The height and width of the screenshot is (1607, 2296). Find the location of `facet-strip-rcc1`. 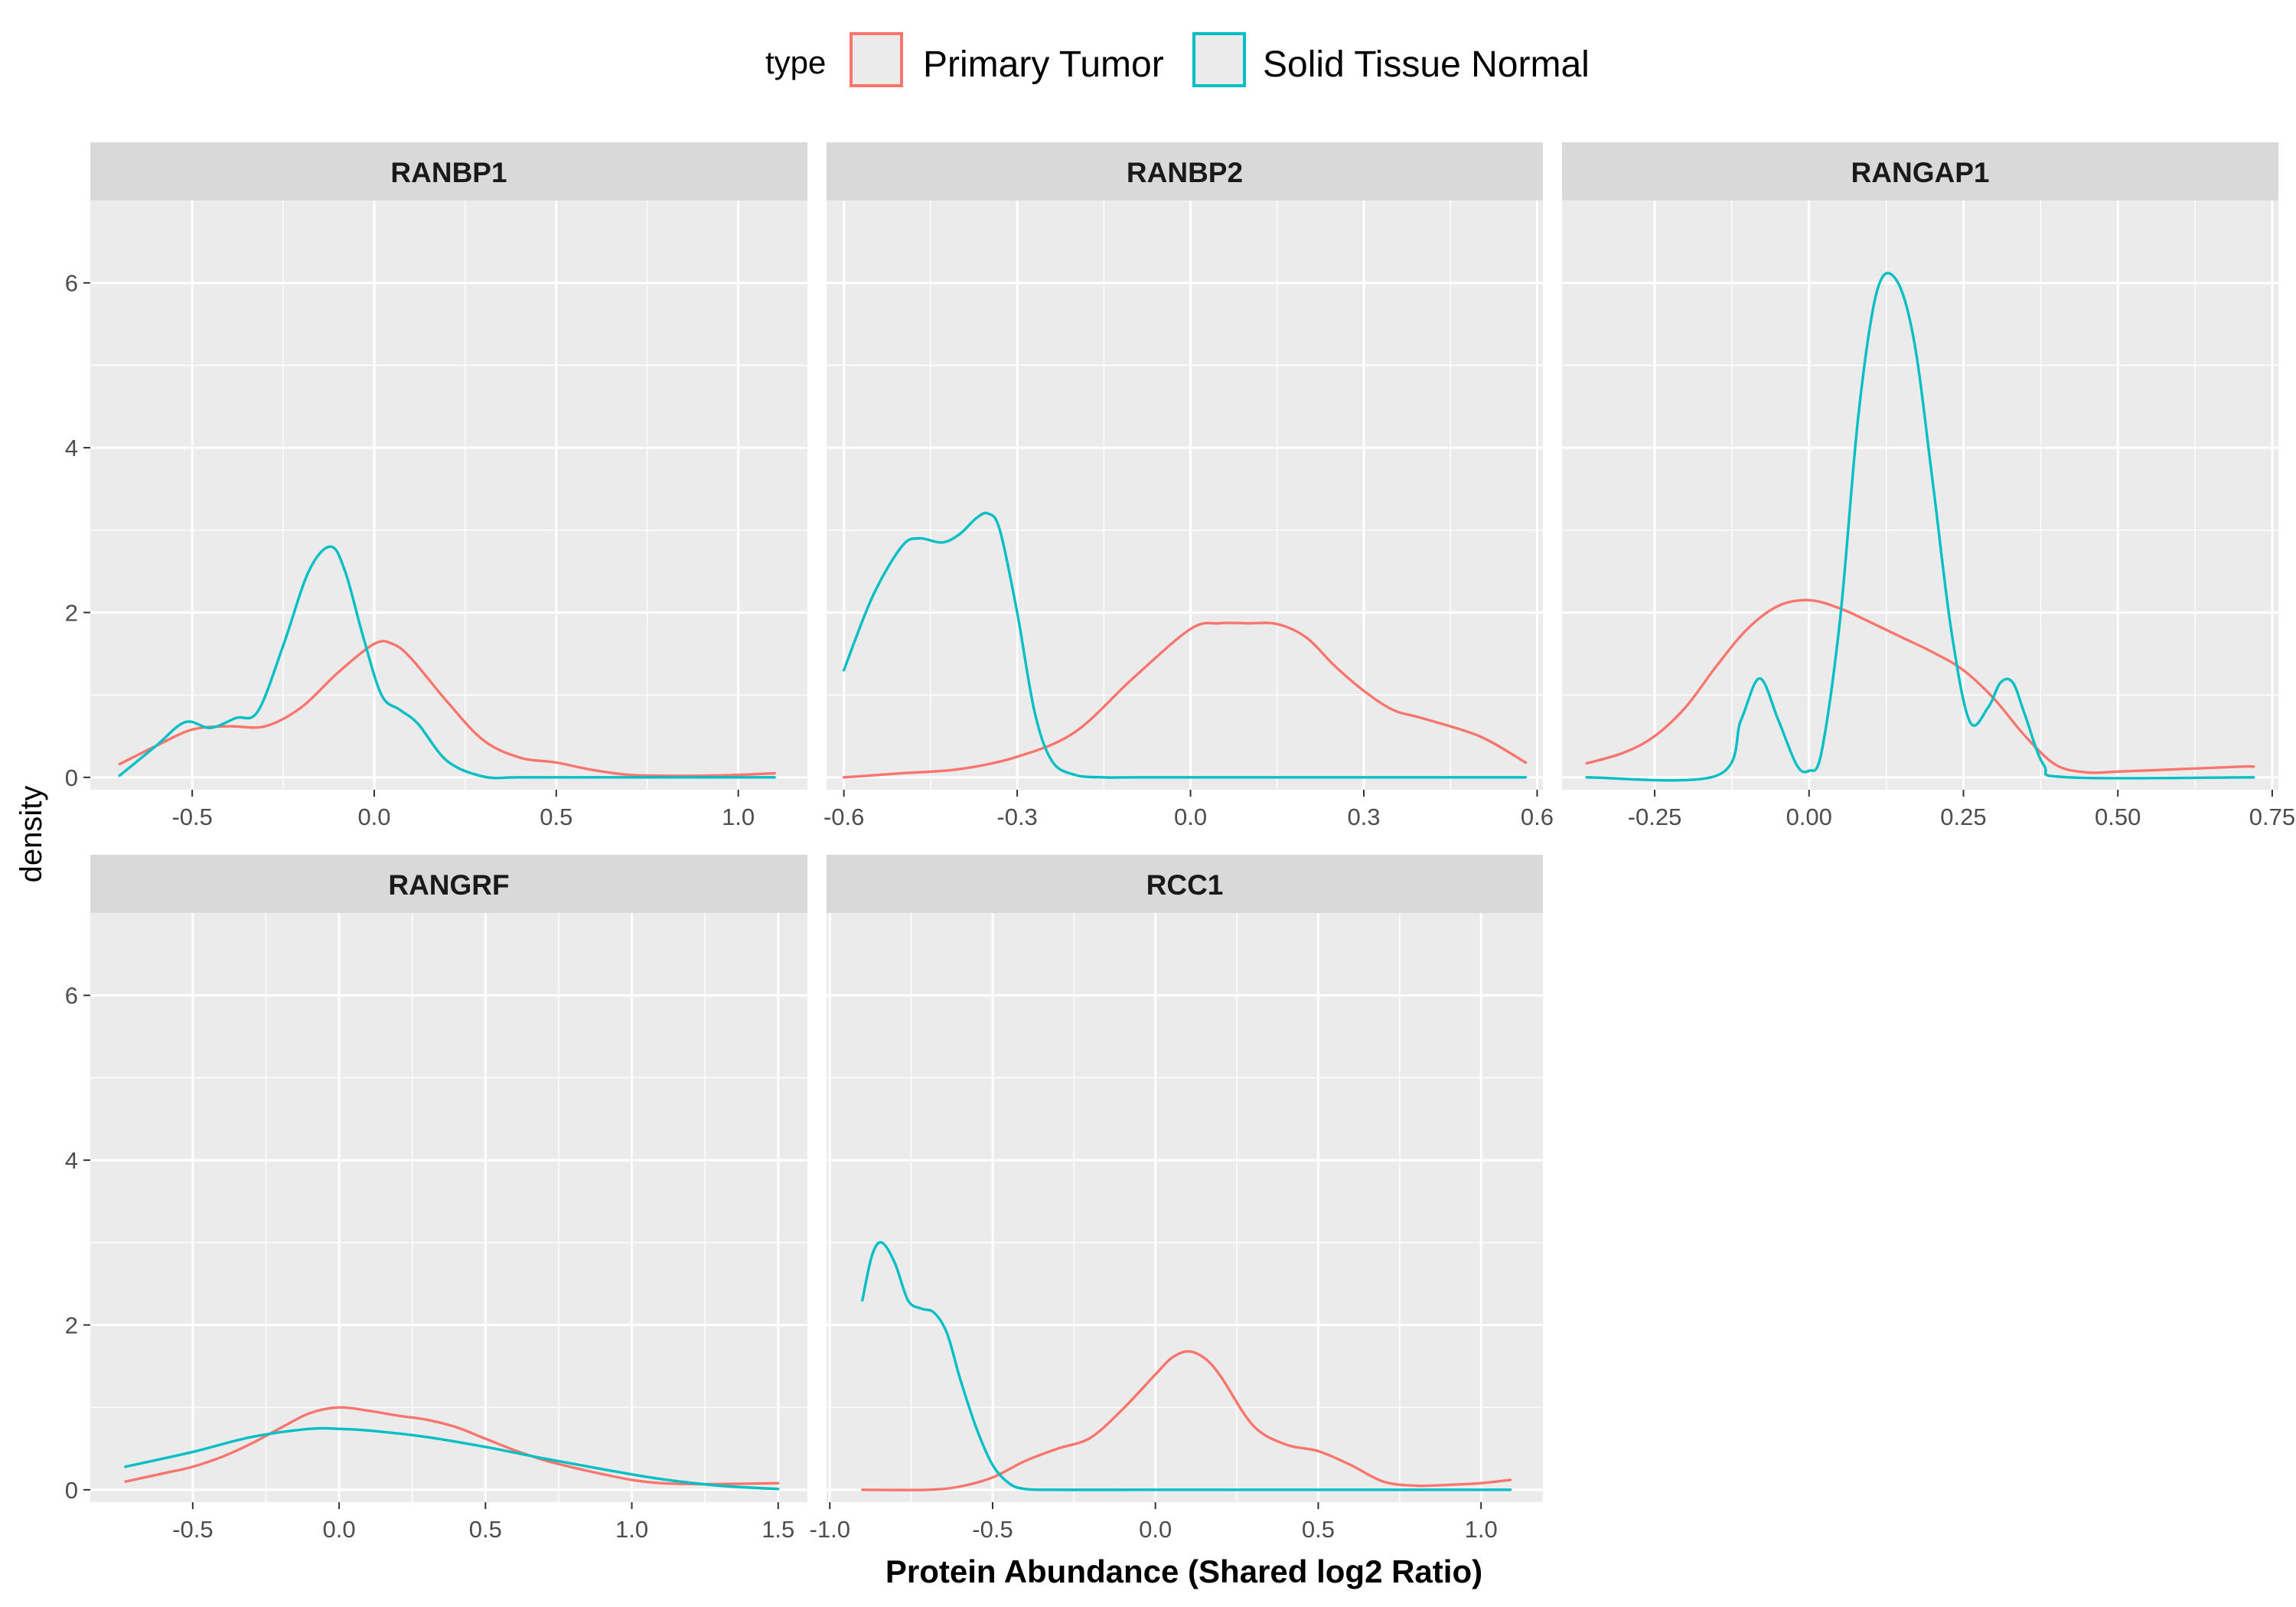

facet-strip-rcc1 is located at coordinates (1185, 884).